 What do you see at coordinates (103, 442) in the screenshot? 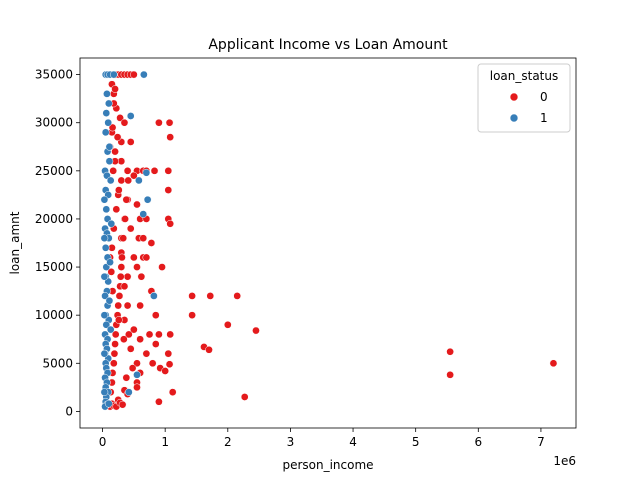
I see `x-tick-label: 0` at bounding box center [103, 442].